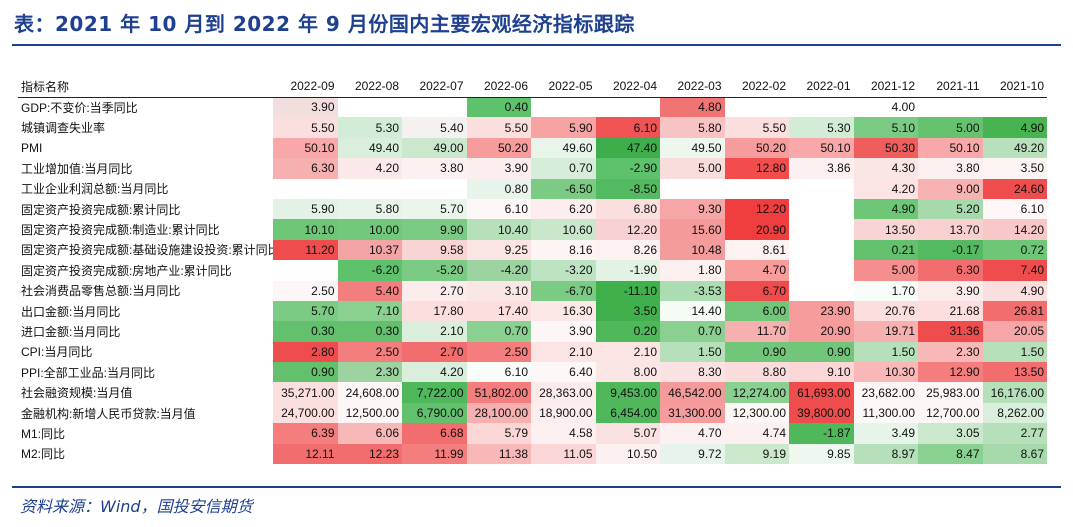 The width and height of the screenshot is (1073, 527). I want to click on indicator-value-cell: -3.53, so click(692, 290).